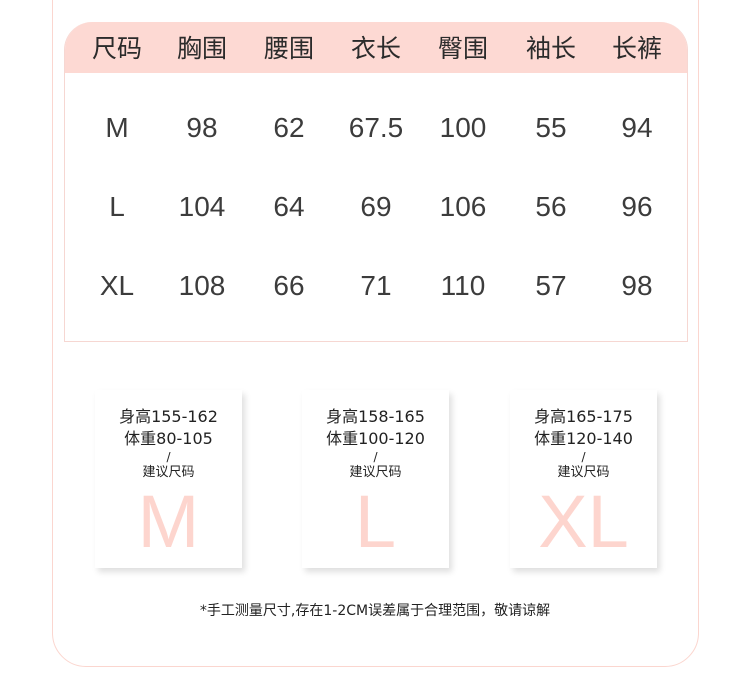 This screenshot has height=695, width=750. I want to click on recommend-card-xl: 身高165-175 体重120-140 / 建议尺码 XL, so click(583, 479).